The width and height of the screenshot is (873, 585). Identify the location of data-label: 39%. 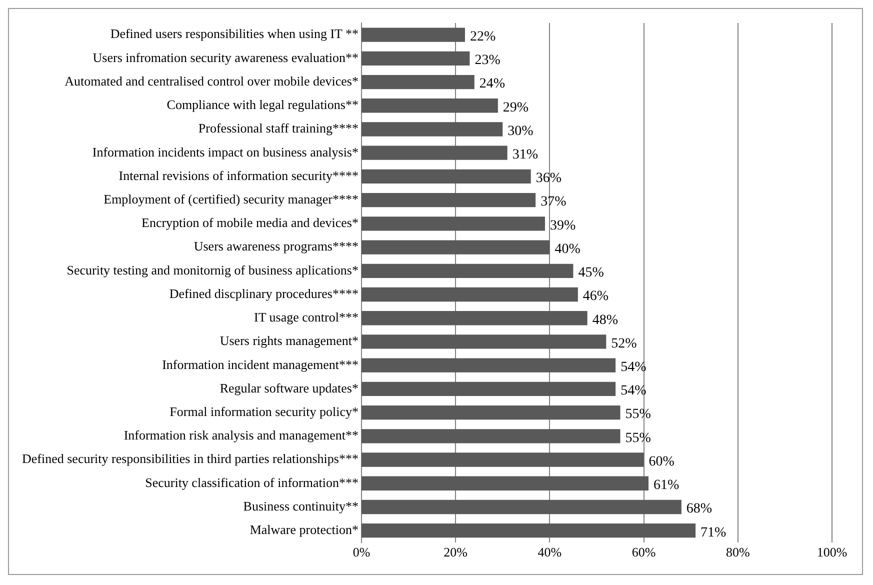
(563, 226).